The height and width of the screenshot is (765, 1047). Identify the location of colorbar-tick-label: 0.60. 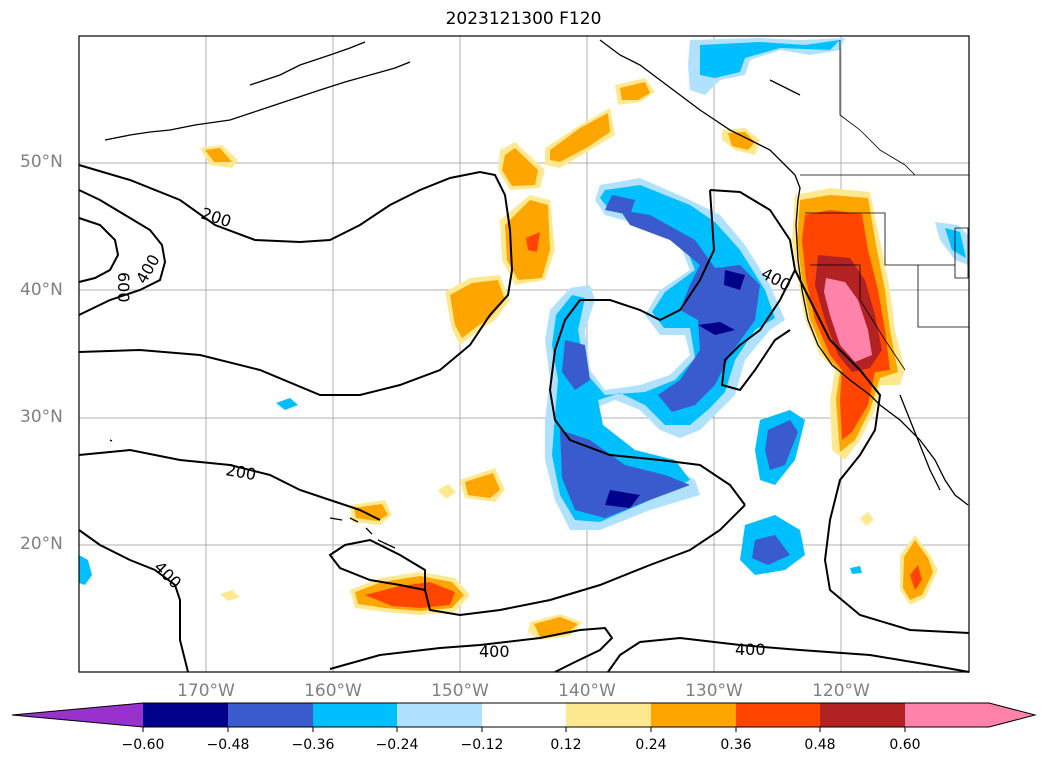
(905, 745).